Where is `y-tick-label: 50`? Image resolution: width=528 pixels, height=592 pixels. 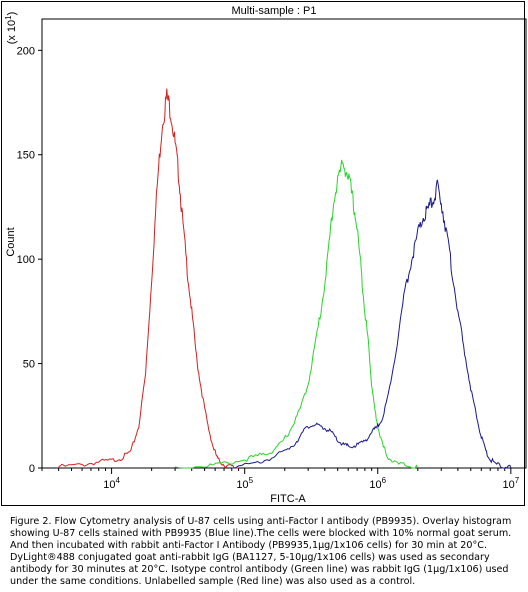
y-tick-label: 50 is located at coordinates (29, 365).